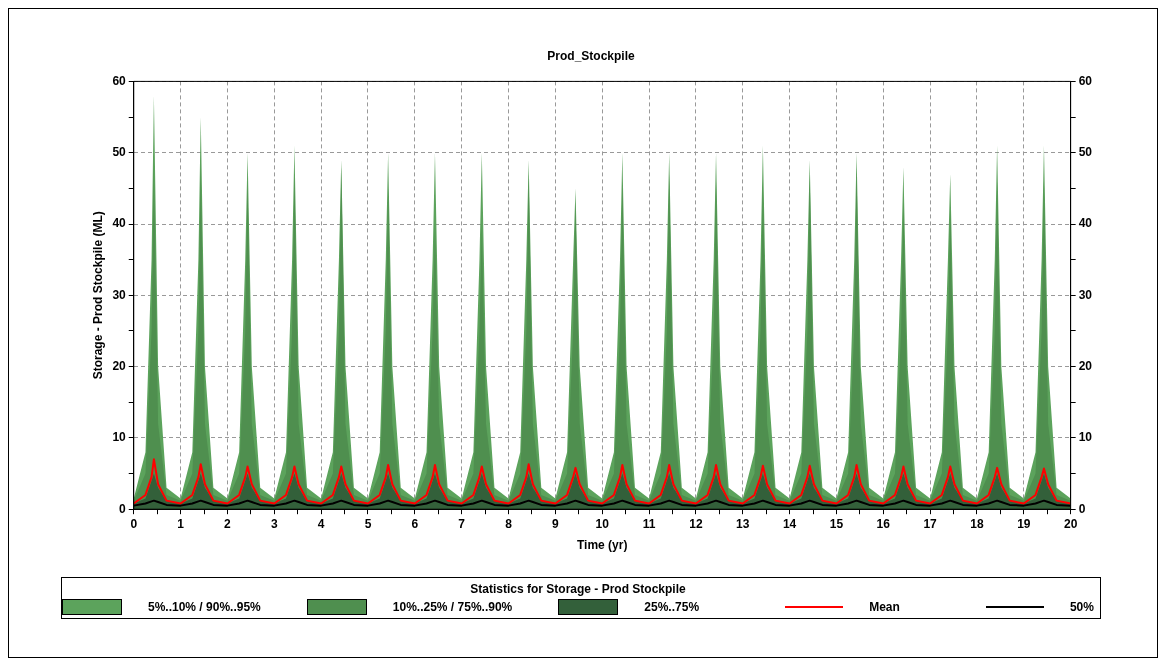  Describe the element at coordinates (1070, 523) in the screenshot. I see `x-tick-label: 20` at that location.